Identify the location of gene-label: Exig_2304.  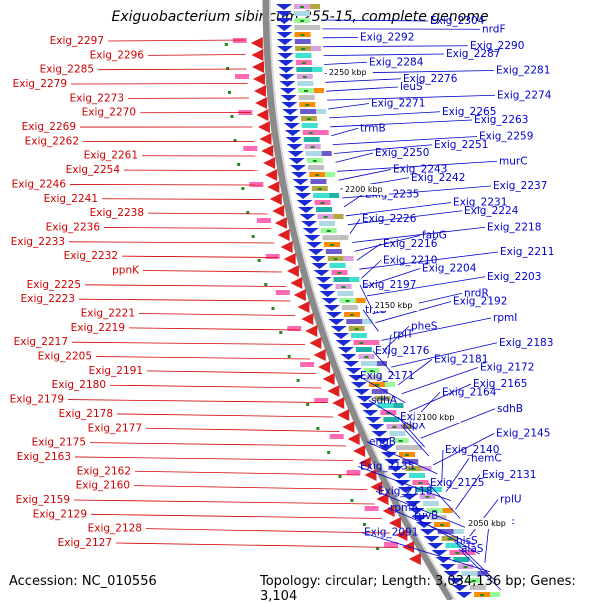
(457, 21).